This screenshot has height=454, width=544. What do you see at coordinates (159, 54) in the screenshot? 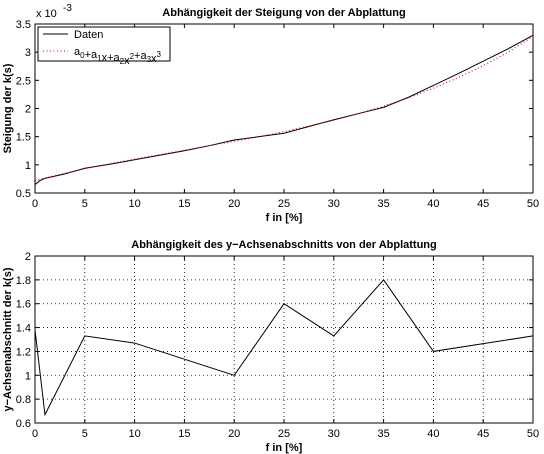
I see `legend-superscript: 3` at bounding box center [159, 54].